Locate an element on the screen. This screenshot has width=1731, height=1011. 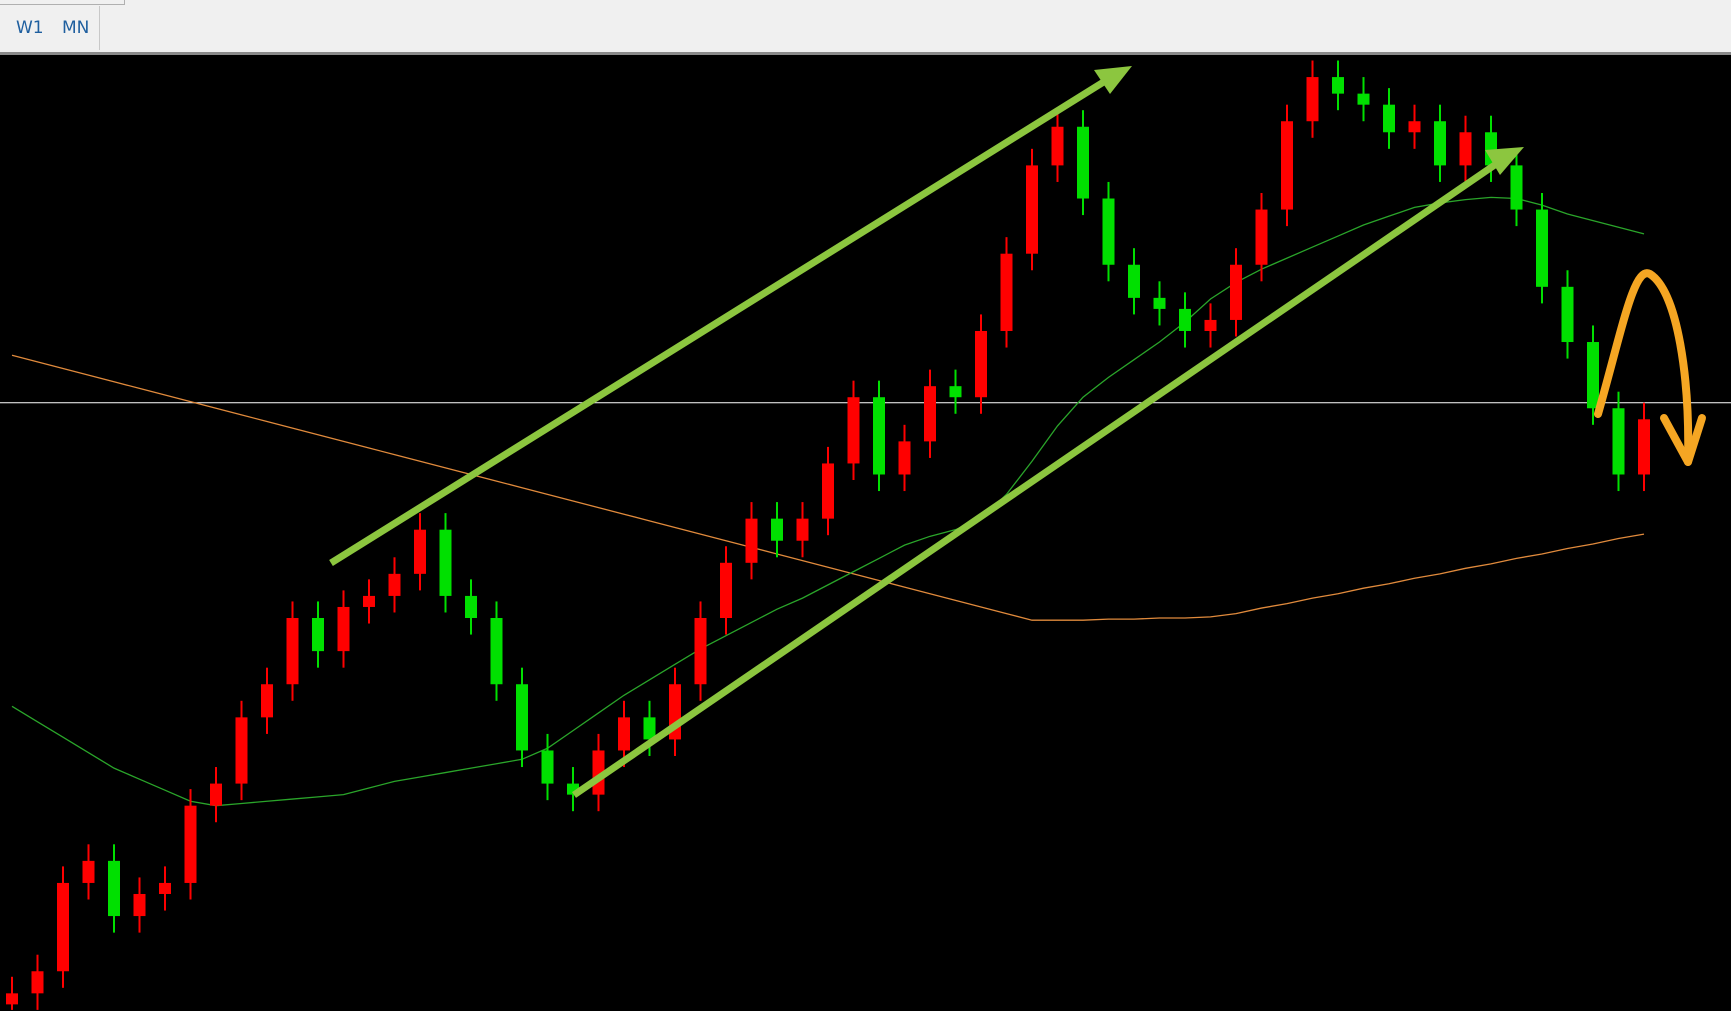
separator is located at coordinates (99, 28).